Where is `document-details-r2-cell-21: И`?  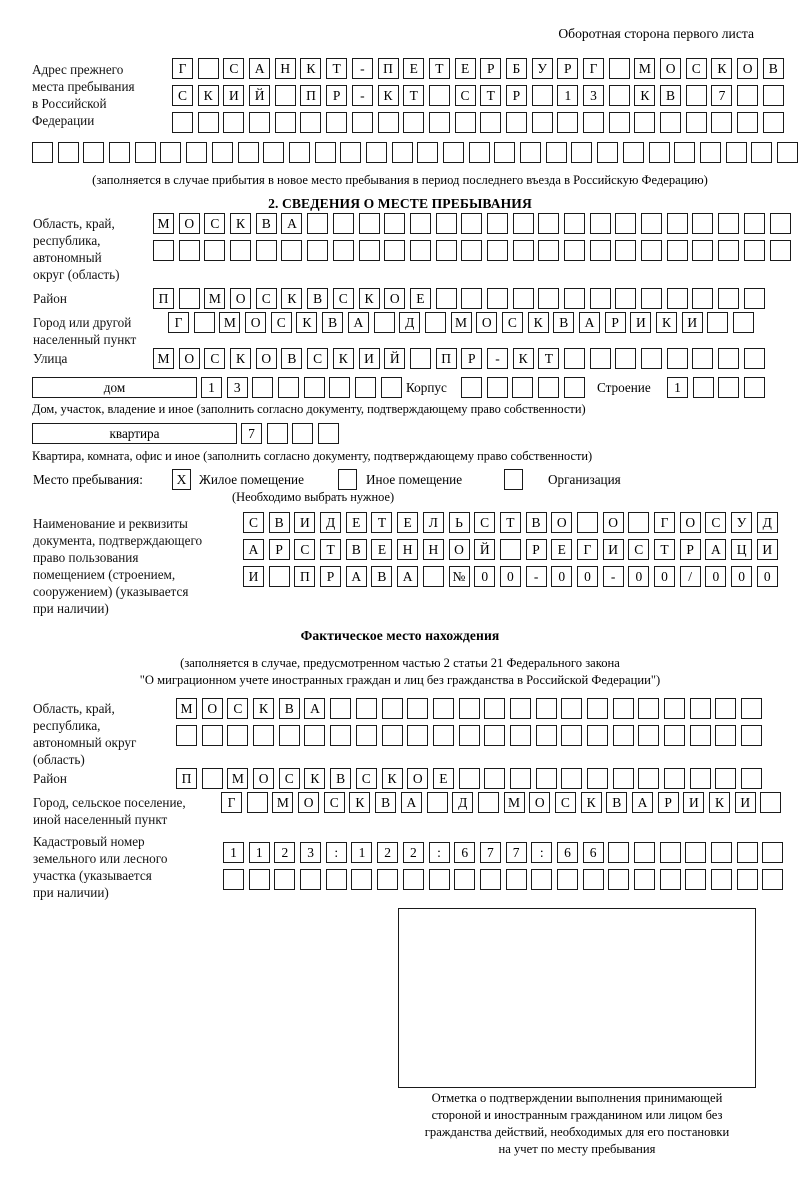 document-details-r2-cell-21: И is located at coordinates (767, 549).